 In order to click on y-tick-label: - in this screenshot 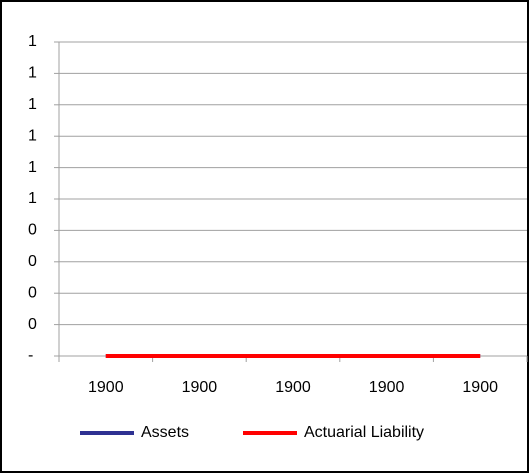, I will do `click(30, 355)`.